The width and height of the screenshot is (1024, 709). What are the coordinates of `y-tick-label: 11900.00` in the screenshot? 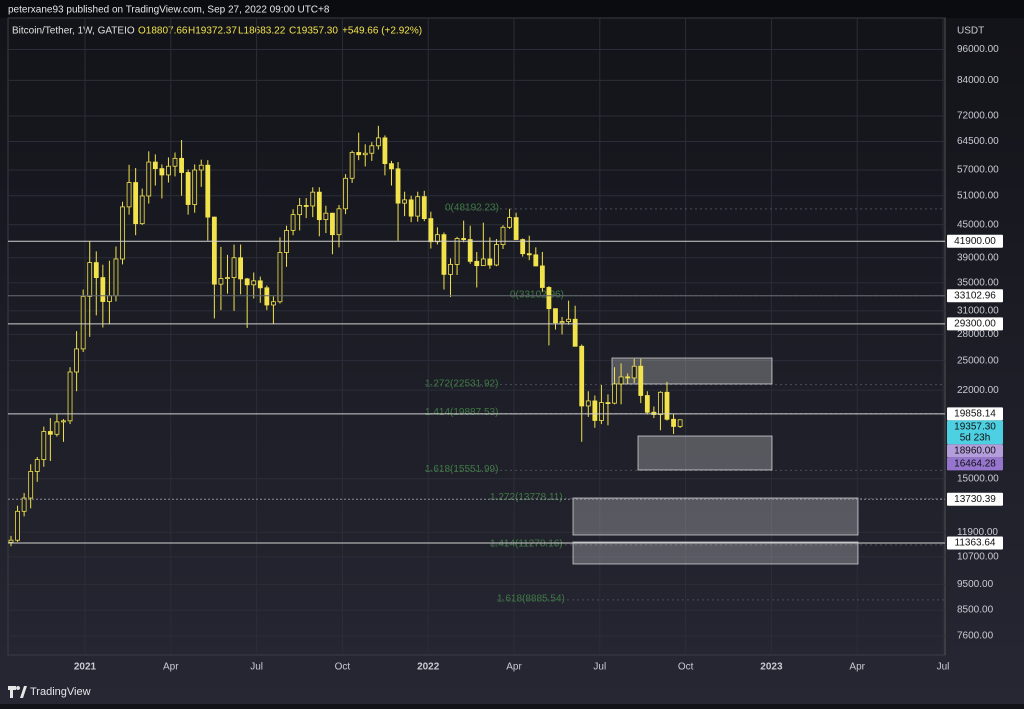 It's located at (977, 532).